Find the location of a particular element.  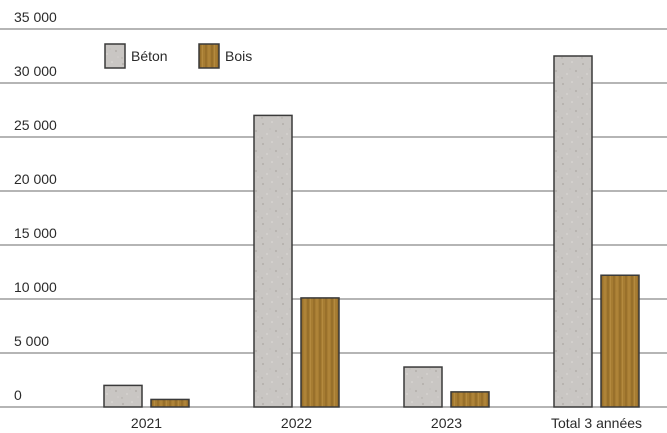

y-tick-label: 10 000 is located at coordinates (35, 287).